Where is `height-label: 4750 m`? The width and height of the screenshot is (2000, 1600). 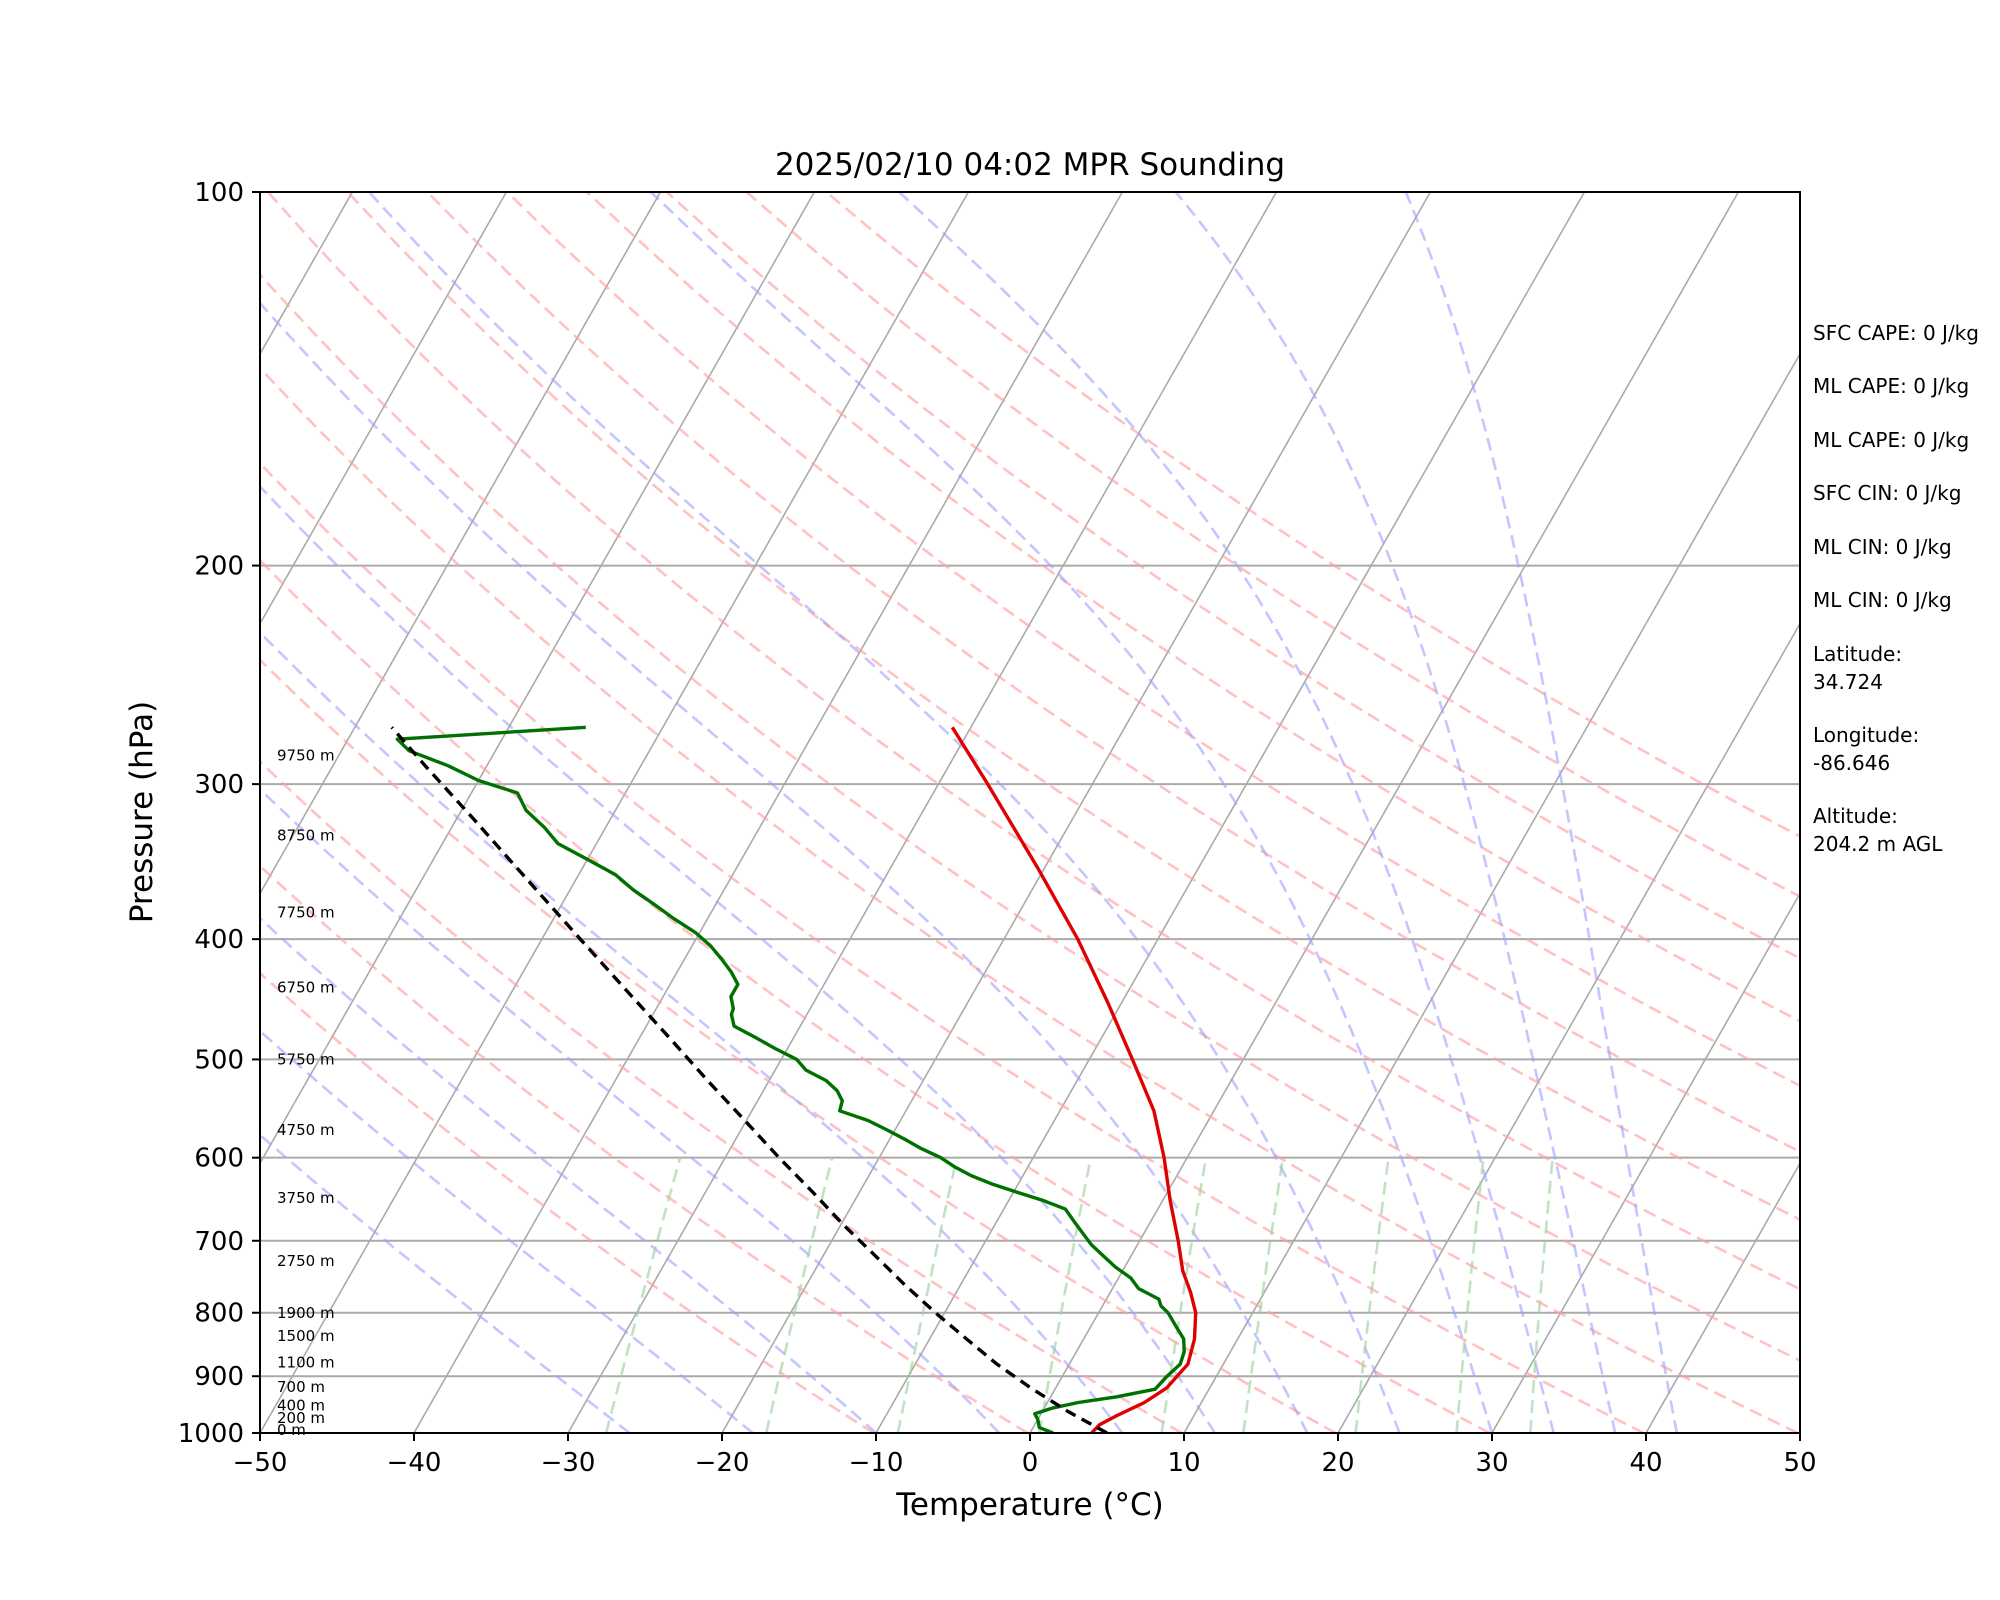
height-label: 4750 m is located at coordinates (306, 1130).